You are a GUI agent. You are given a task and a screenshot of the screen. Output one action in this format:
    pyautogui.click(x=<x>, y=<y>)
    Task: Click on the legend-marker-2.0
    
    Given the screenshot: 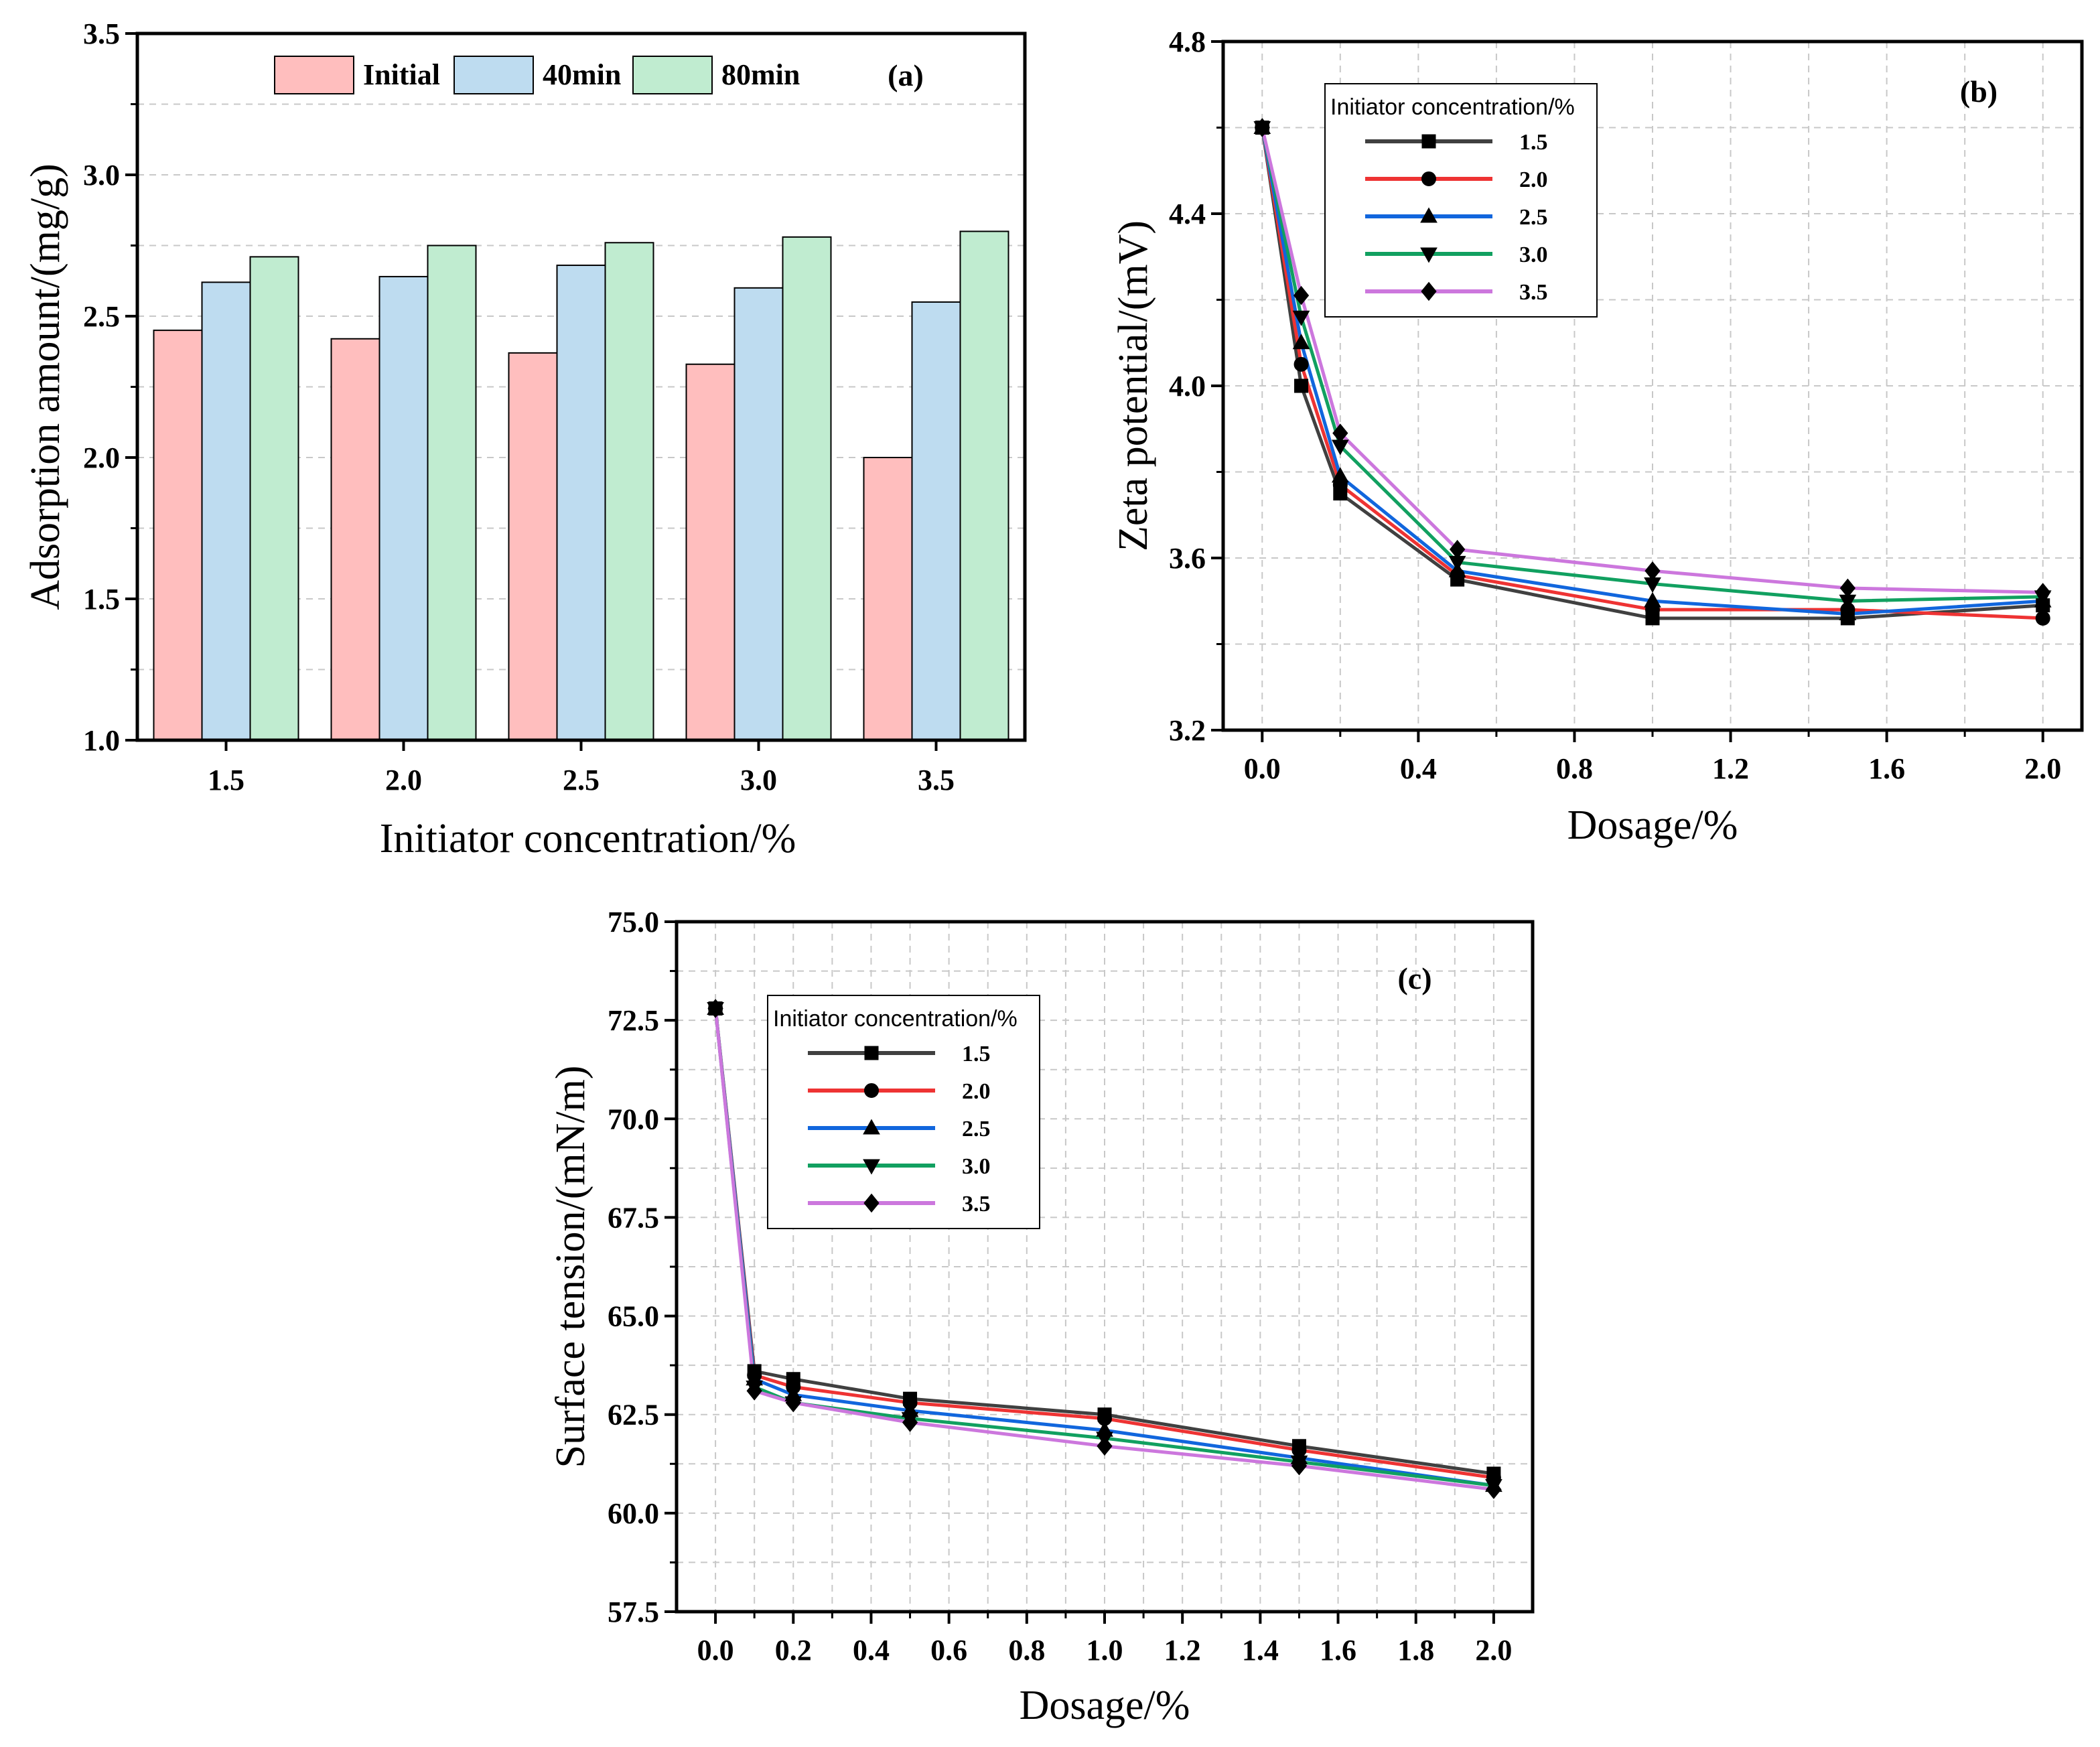 What is the action you would take?
    pyautogui.click(x=1429, y=178)
    